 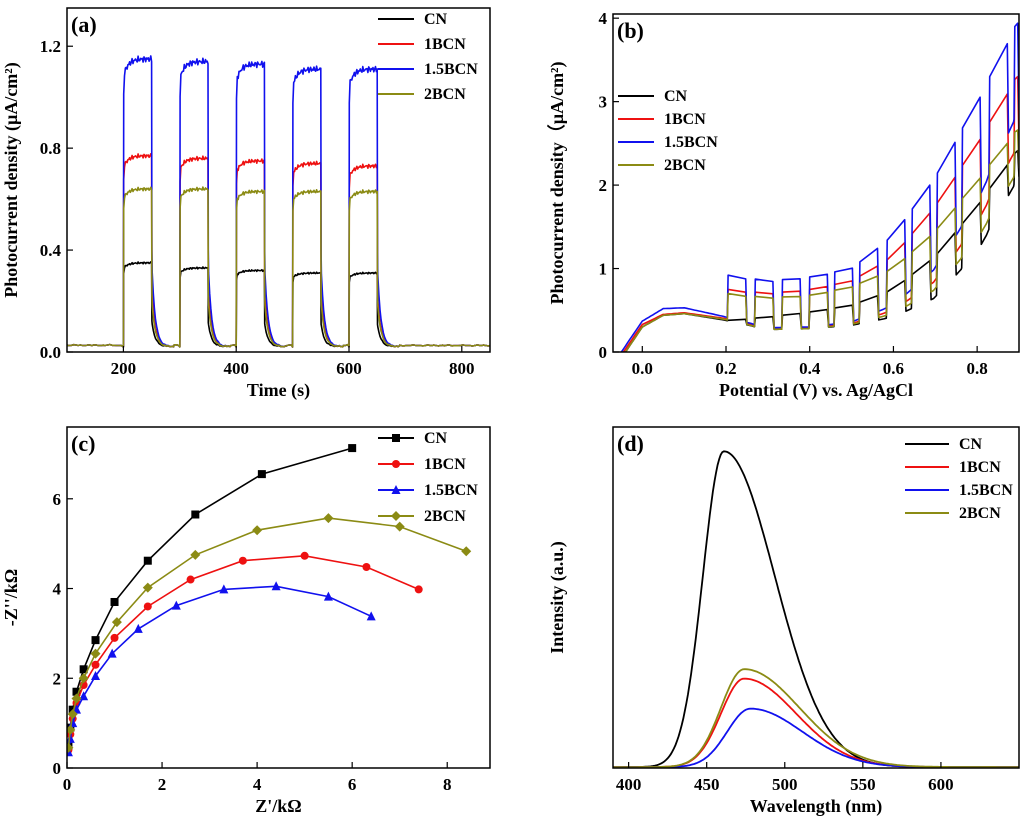 I want to click on y-tick-label: 6, so click(x=57, y=499).